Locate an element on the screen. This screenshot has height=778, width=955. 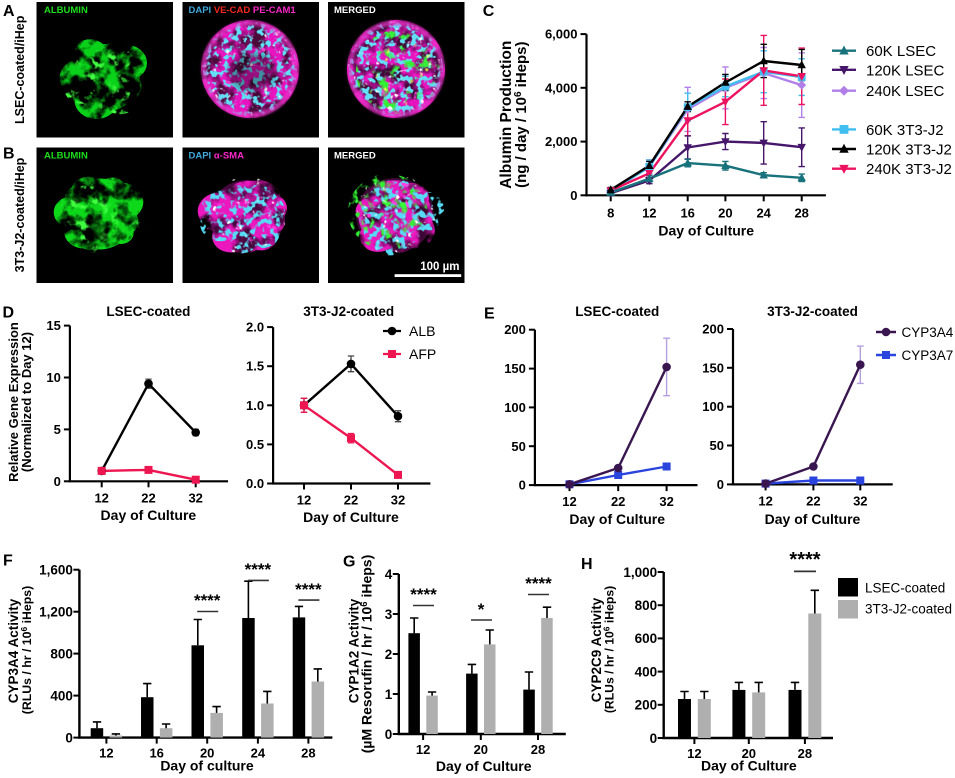
svg-text: 60K LSEC is located at coordinates (901, 51).